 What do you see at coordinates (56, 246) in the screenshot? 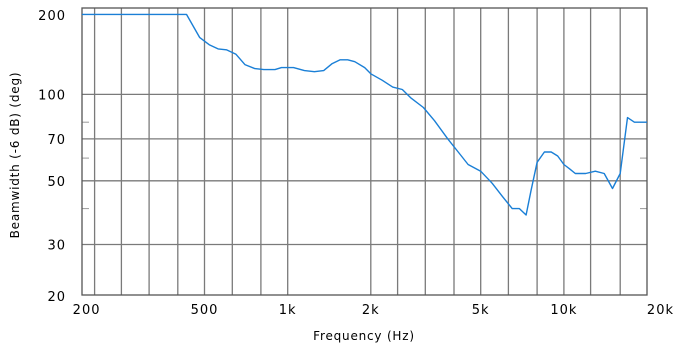
I see `y-tick-label: 30` at bounding box center [56, 246].